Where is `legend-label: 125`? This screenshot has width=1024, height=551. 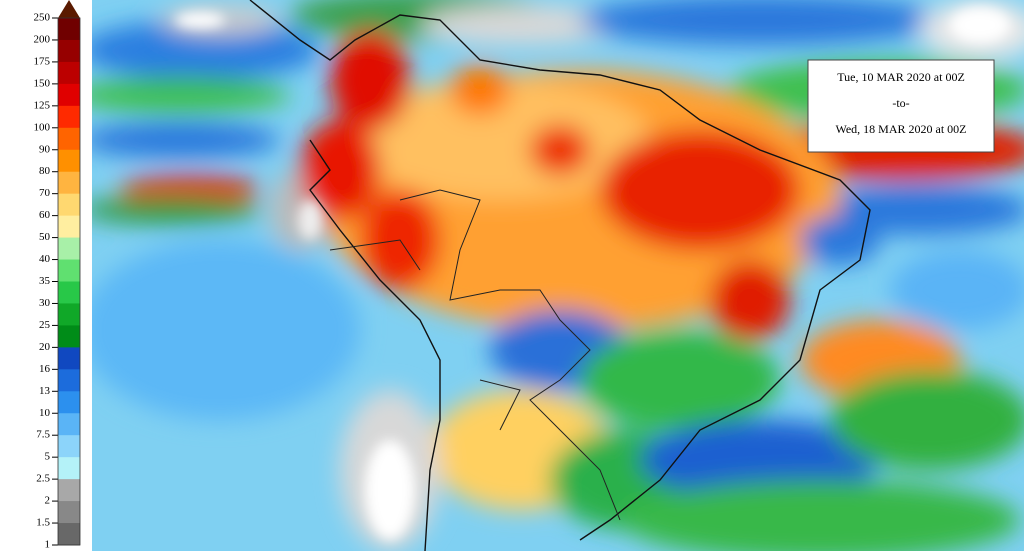
legend-label: 125 is located at coordinates (42, 105).